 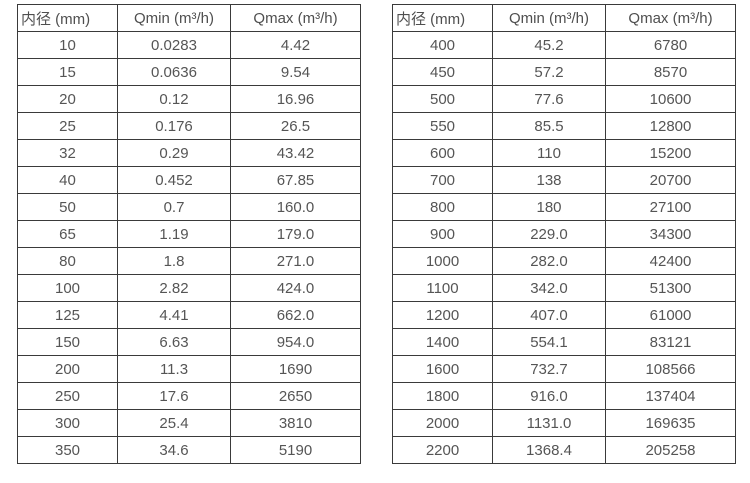 What do you see at coordinates (442, 288) in the screenshot?
I see `table-cell: 1100` at bounding box center [442, 288].